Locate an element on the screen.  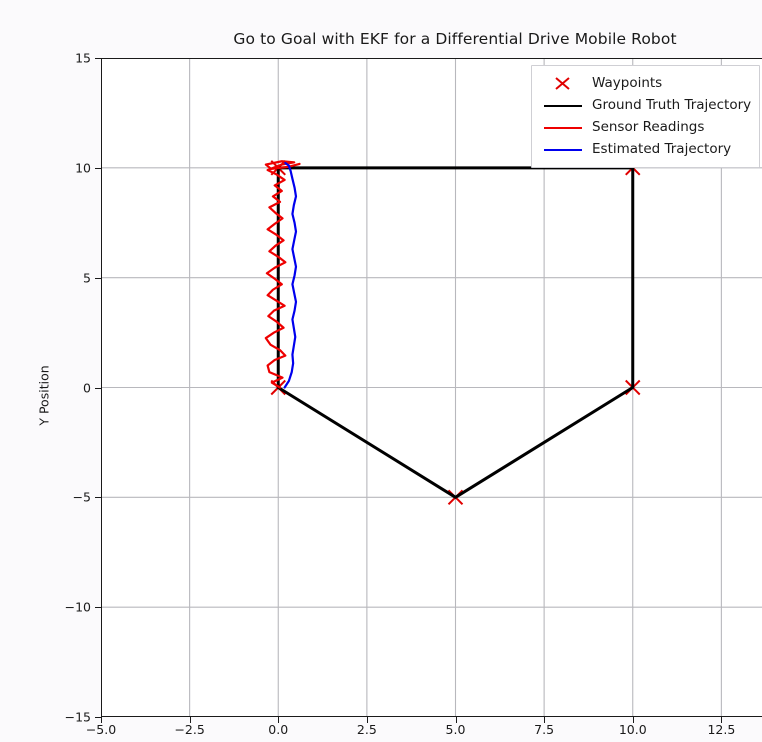
legend-item-estimated-trajectory: Estimated Trajectory is located at coordinates (645, 149).